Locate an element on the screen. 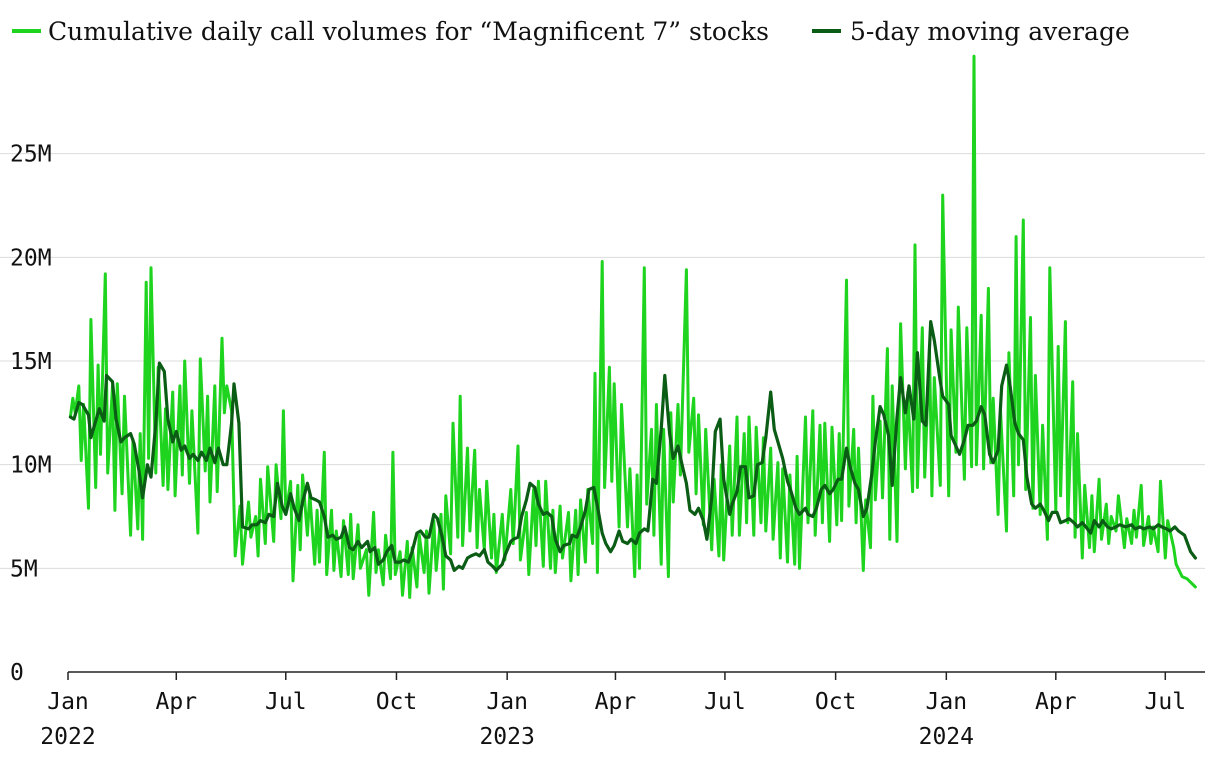 This screenshot has width=1220, height=766. y-tick-label: 10M is located at coordinates (31, 466).